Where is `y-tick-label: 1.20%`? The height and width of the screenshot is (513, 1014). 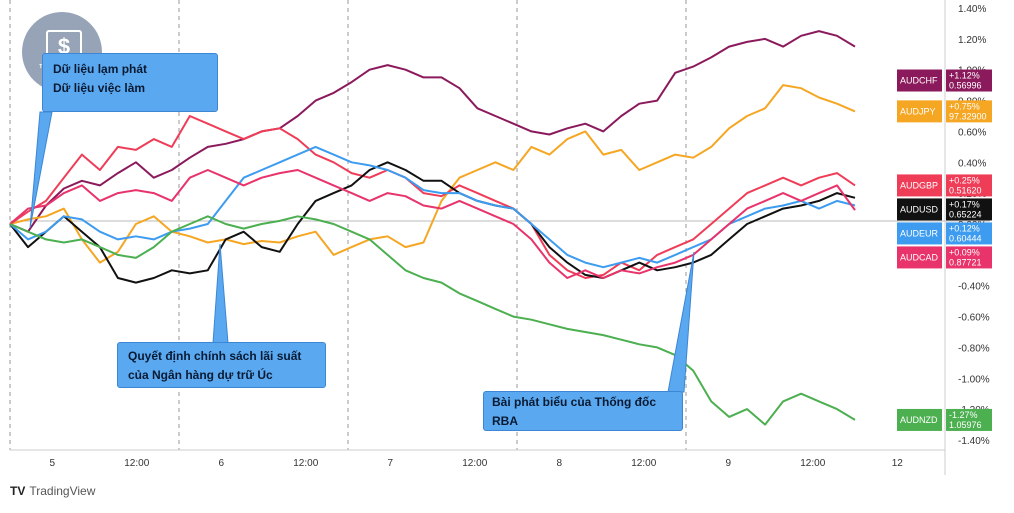 y-tick-label: 1.20% is located at coordinates (972, 40).